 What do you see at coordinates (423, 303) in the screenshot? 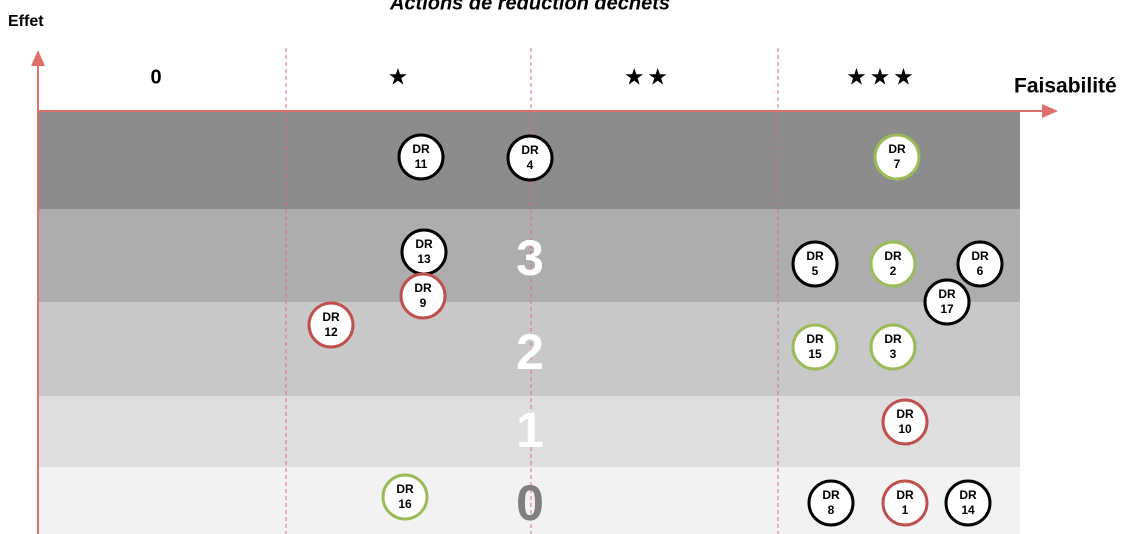
I see `action-number: 9` at bounding box center [423, 303].